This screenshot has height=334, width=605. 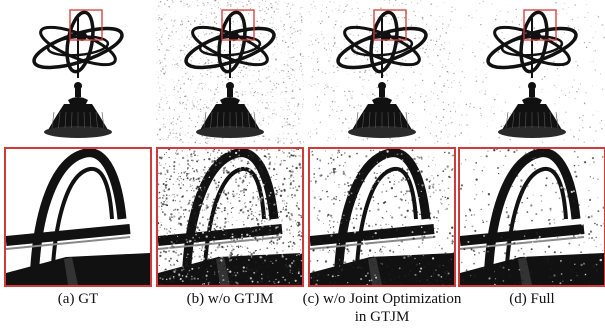 I want to click on wo-gtjm-zoom-crop, so click(x=230, y=217).